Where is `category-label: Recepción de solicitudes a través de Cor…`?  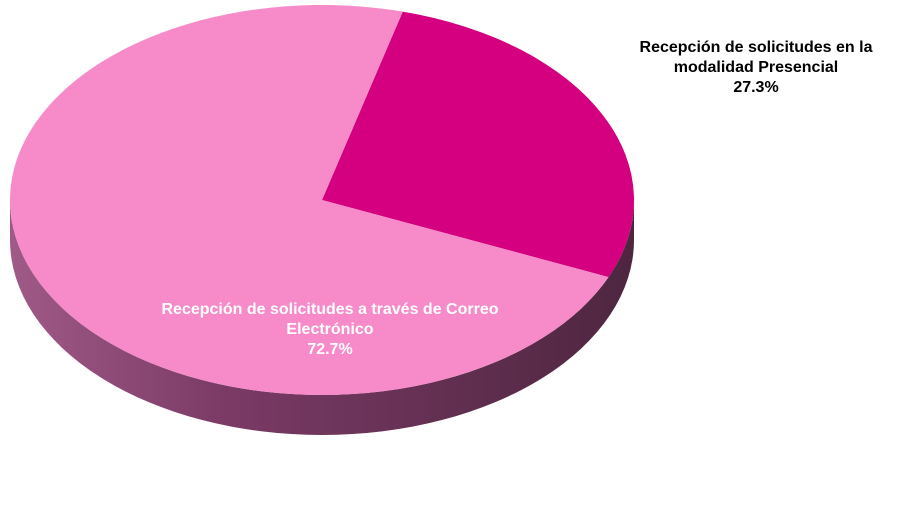
category-label: Recepción de solicitudes a través de Cor… is located at coordinates (330, 319).